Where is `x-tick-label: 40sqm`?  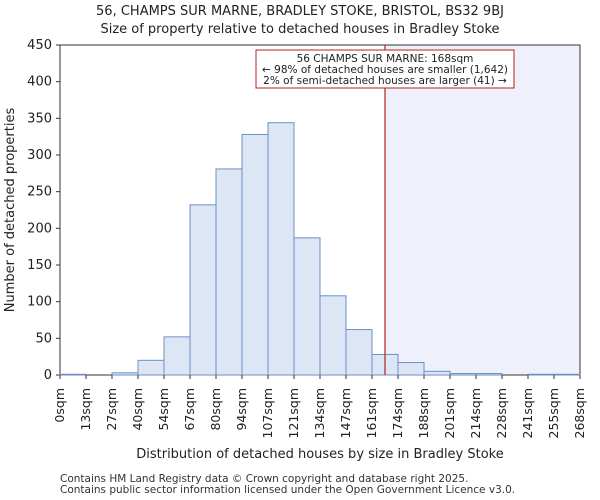 x-tick-label: 40sqm is located at coordinates (137, 409).